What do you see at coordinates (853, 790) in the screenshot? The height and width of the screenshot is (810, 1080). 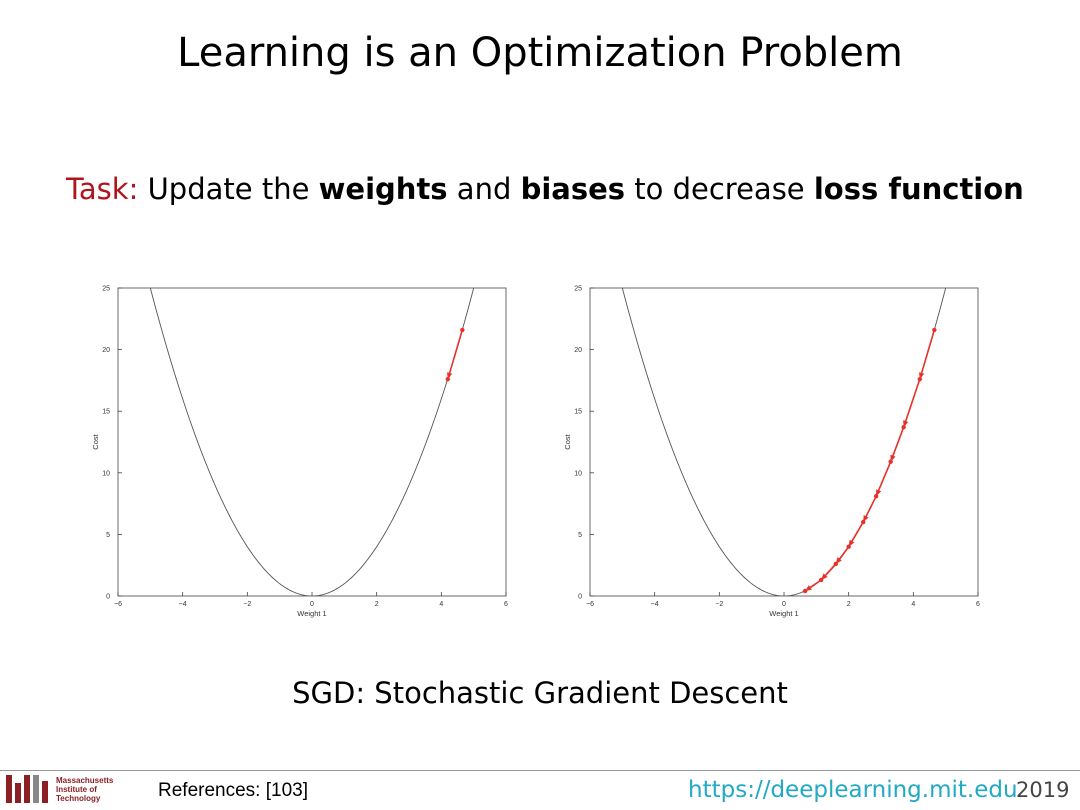 I see `course-link: https://deeplearning.mit.edu` at bounding box center [853, 790].